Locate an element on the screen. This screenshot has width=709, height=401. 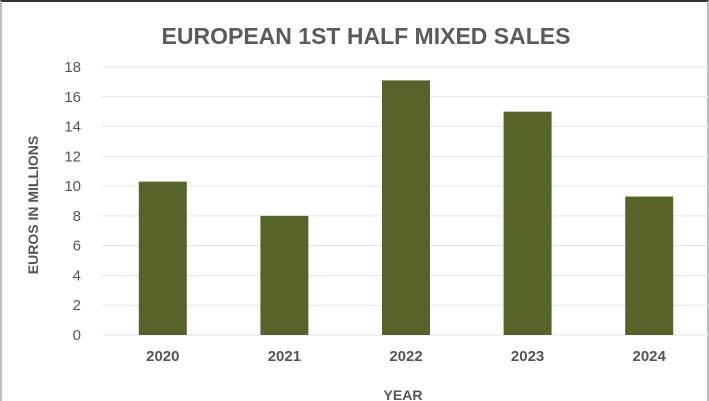
bar-2022 is located at coordinates (406, 208).